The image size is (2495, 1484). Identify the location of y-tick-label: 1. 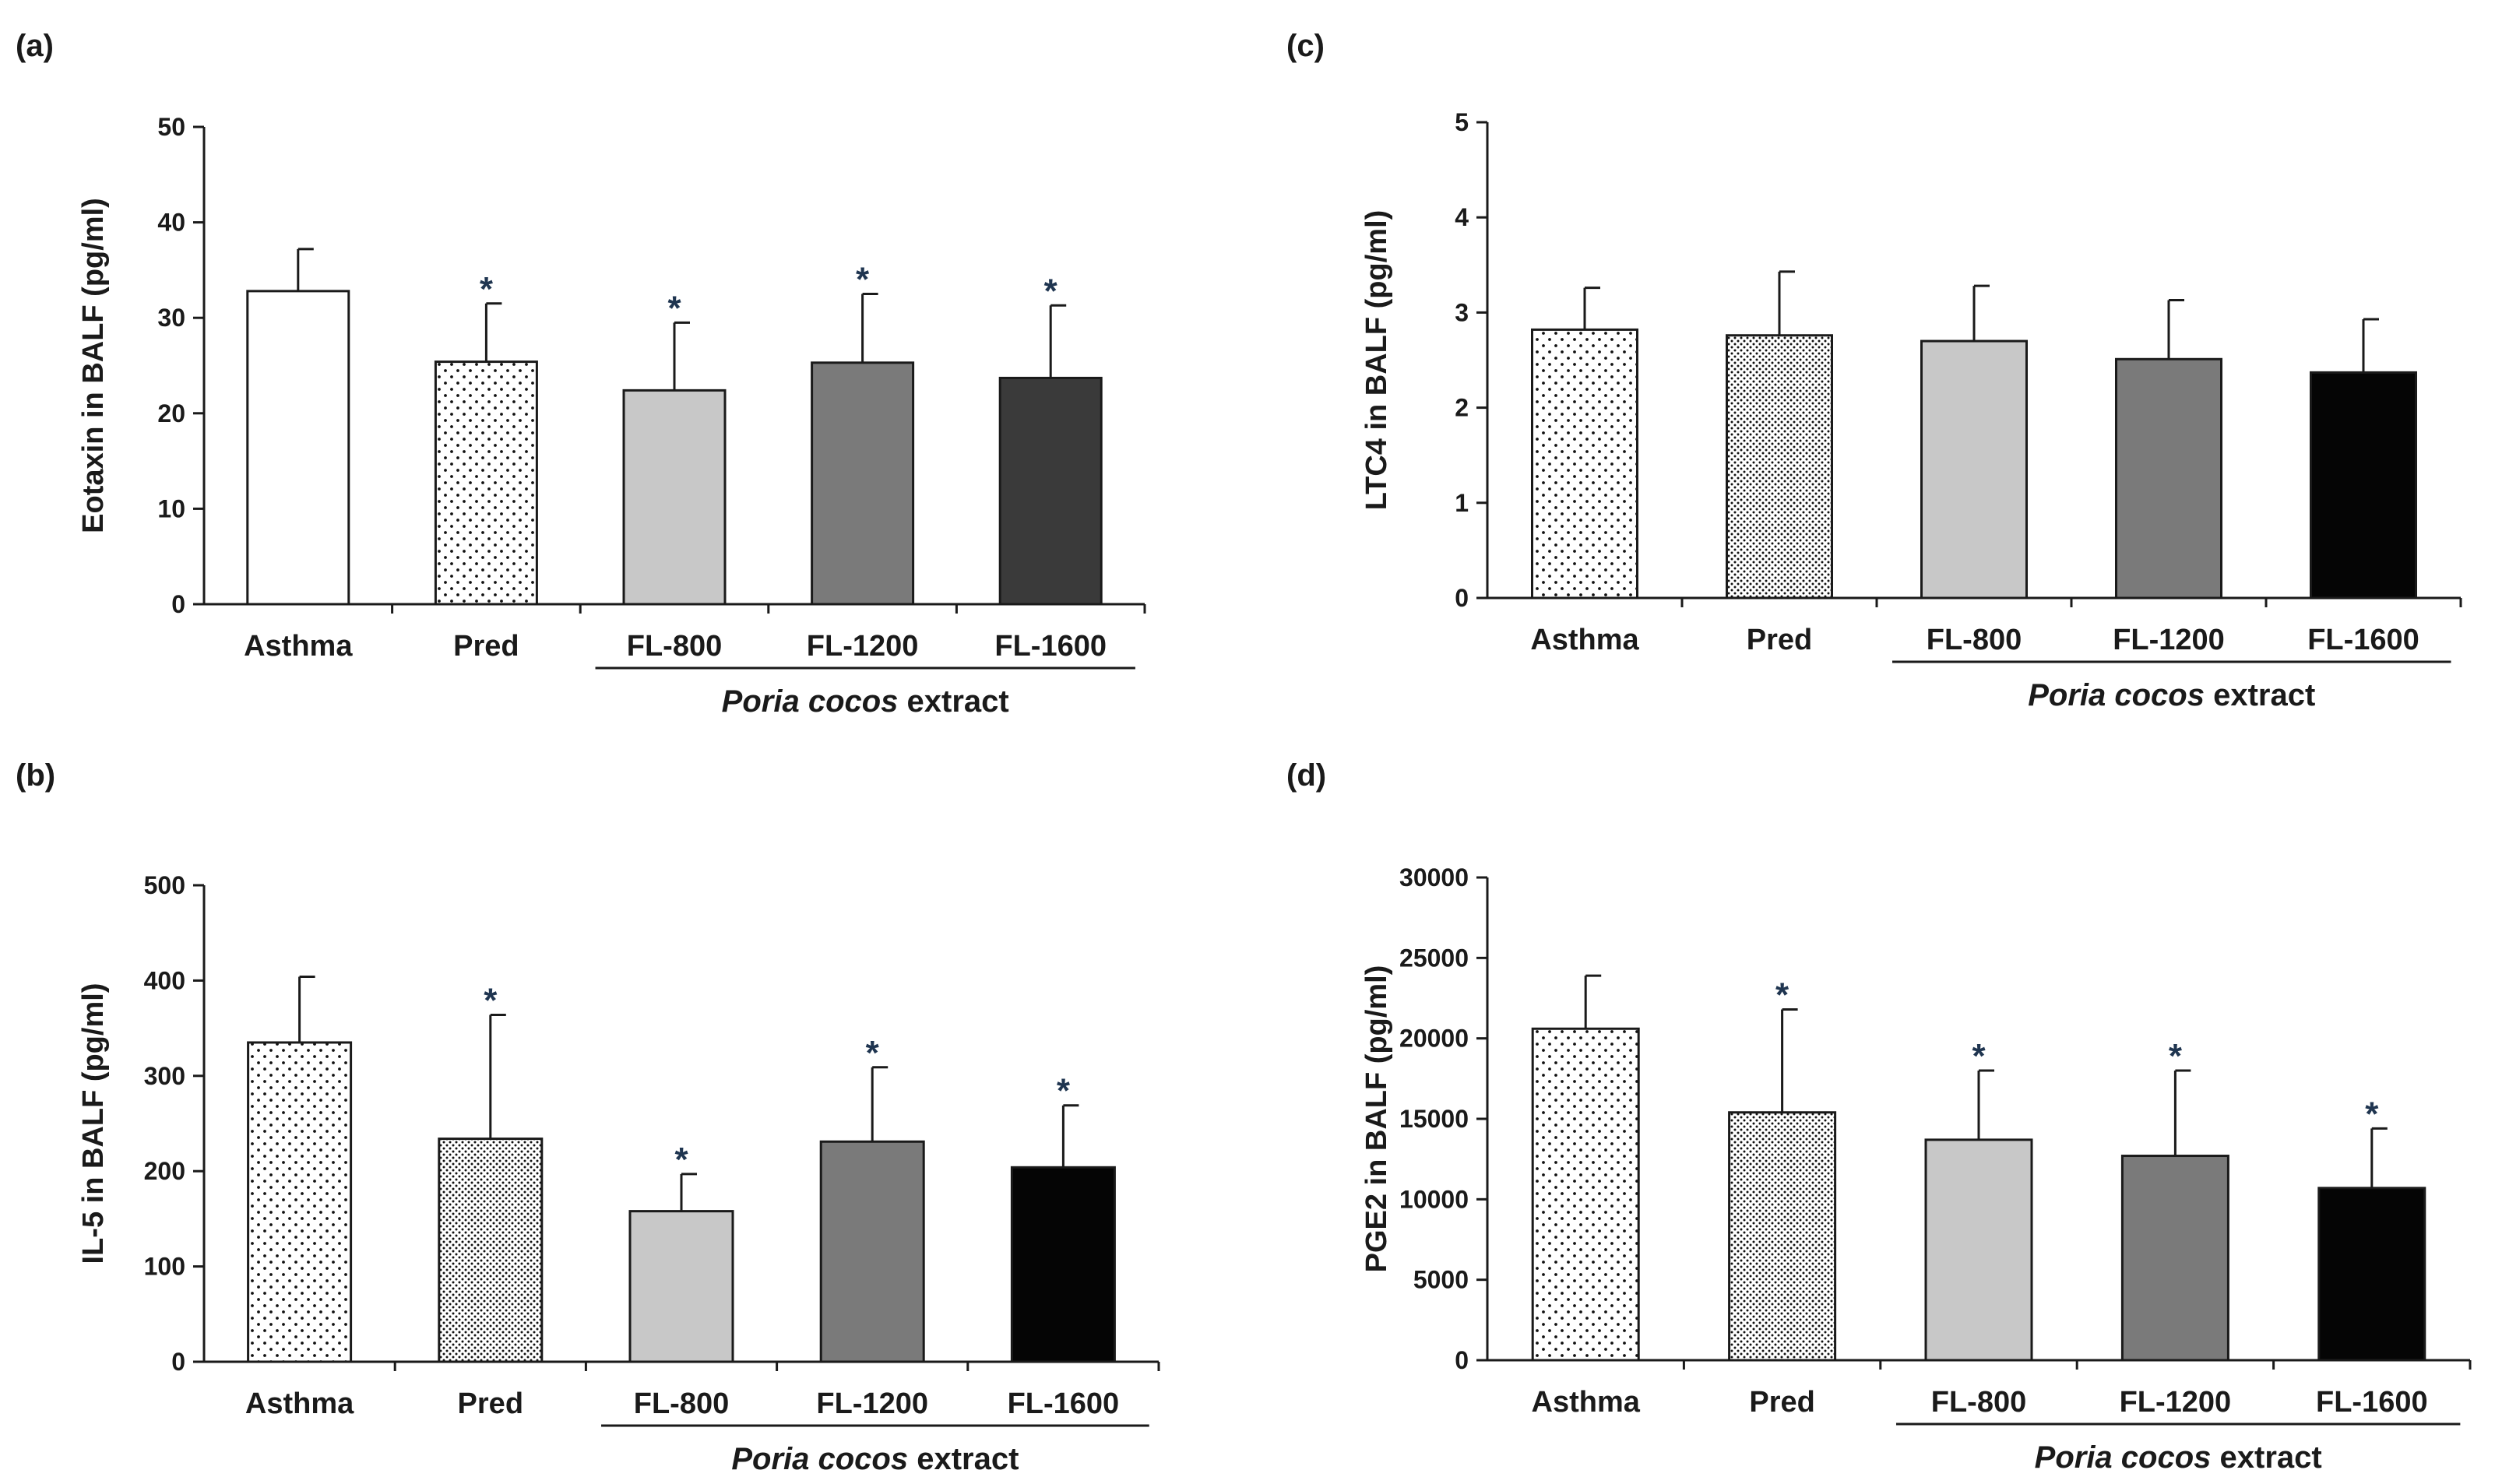
(1462, 503).